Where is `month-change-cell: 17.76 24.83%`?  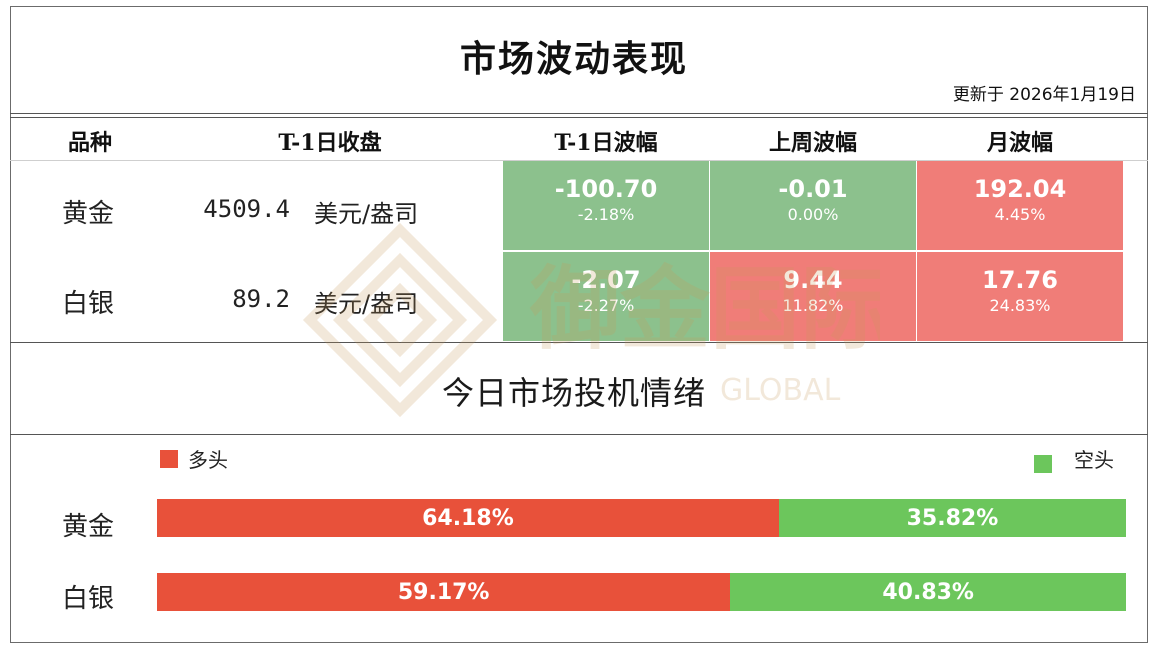 month-change-cell: 17.76 24.83% is located at coordinates (1020, 296).